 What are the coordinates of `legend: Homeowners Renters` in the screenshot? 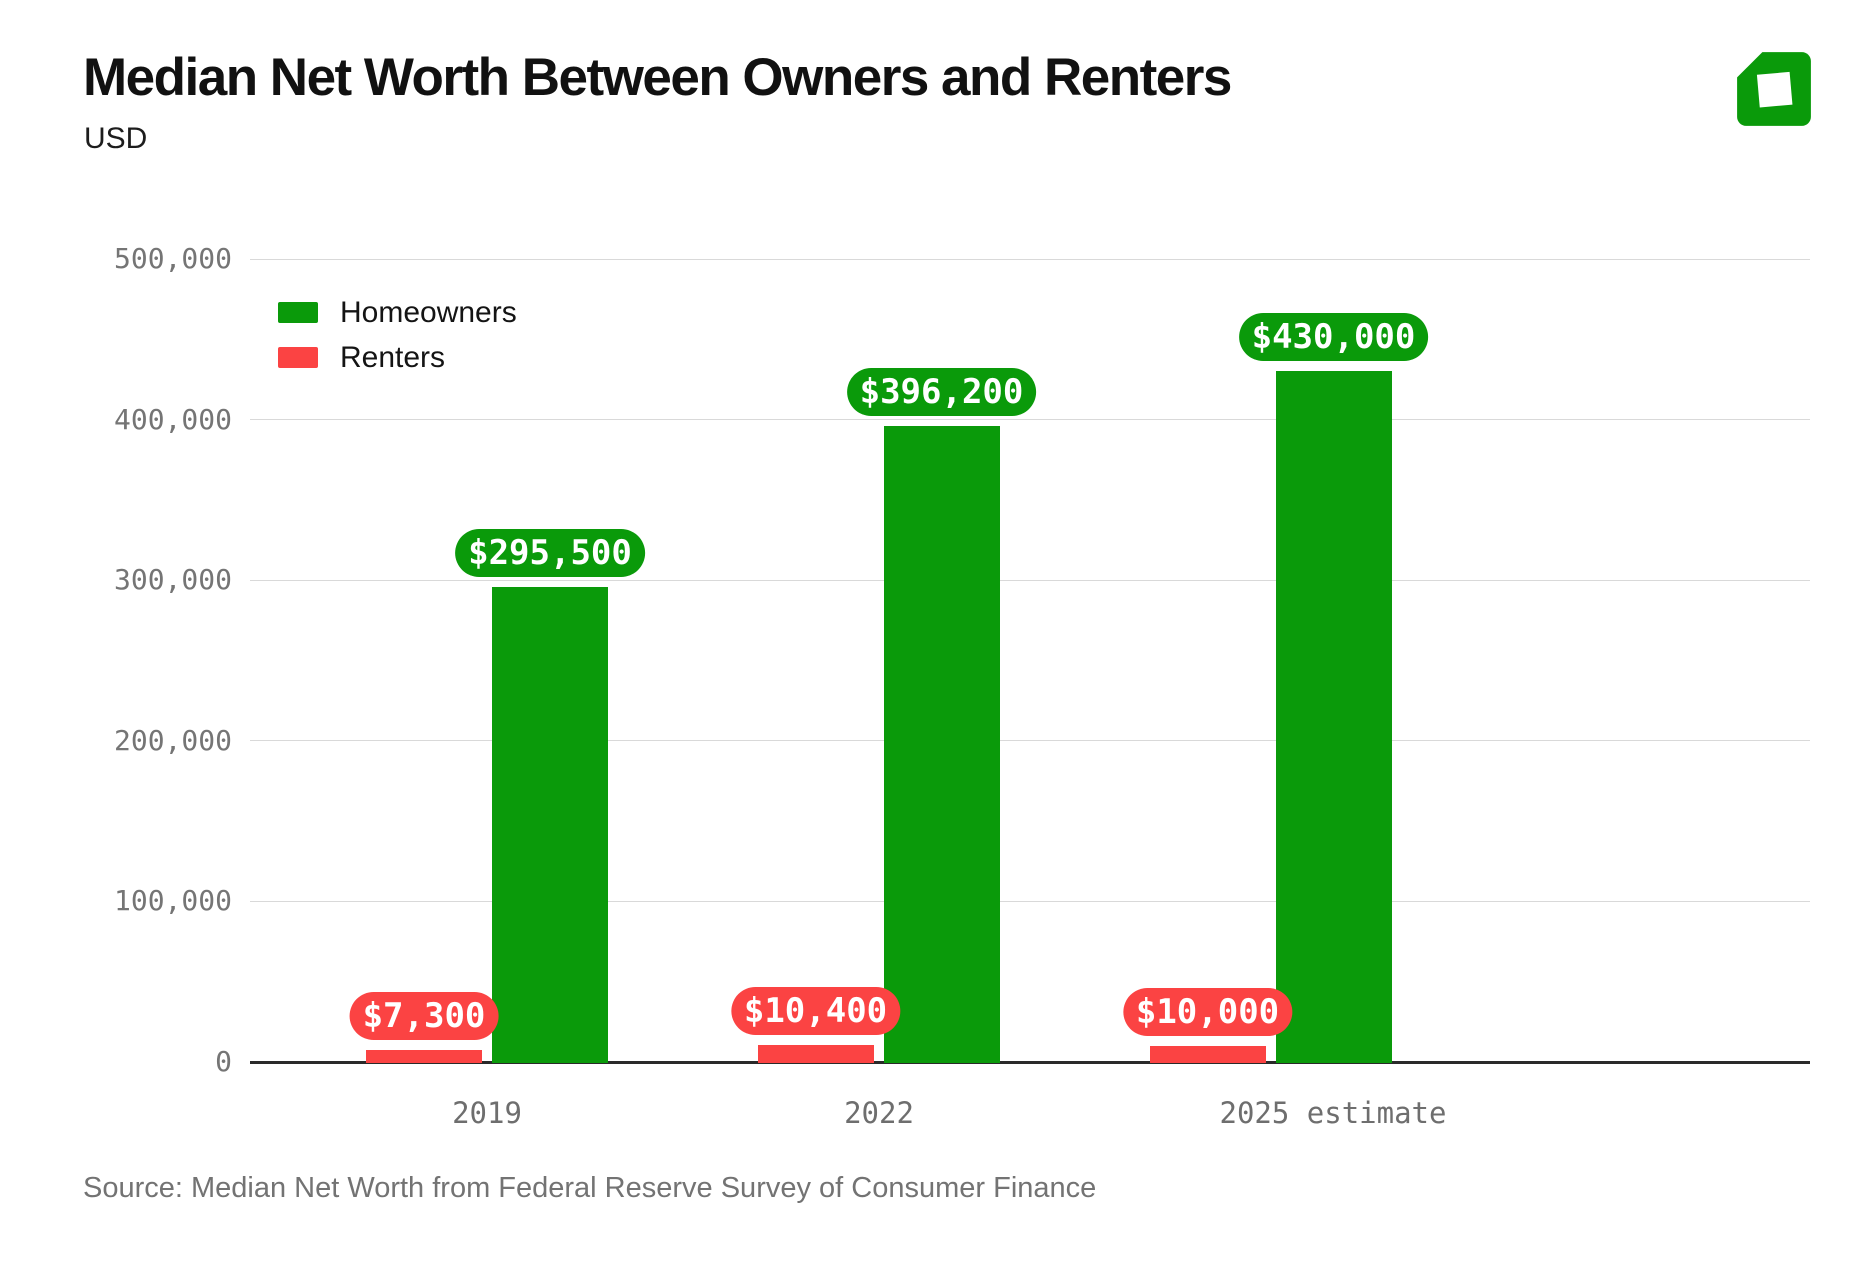 It's located at (397, 343).